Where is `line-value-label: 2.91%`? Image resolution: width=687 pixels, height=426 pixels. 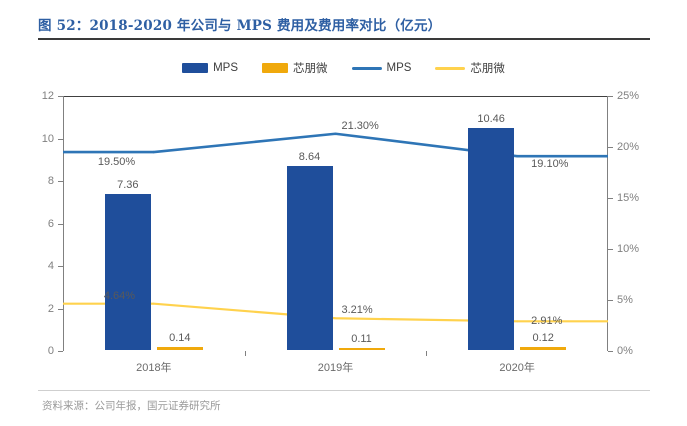 line-value-label: 2.91% is located at coordinates (547, 321).